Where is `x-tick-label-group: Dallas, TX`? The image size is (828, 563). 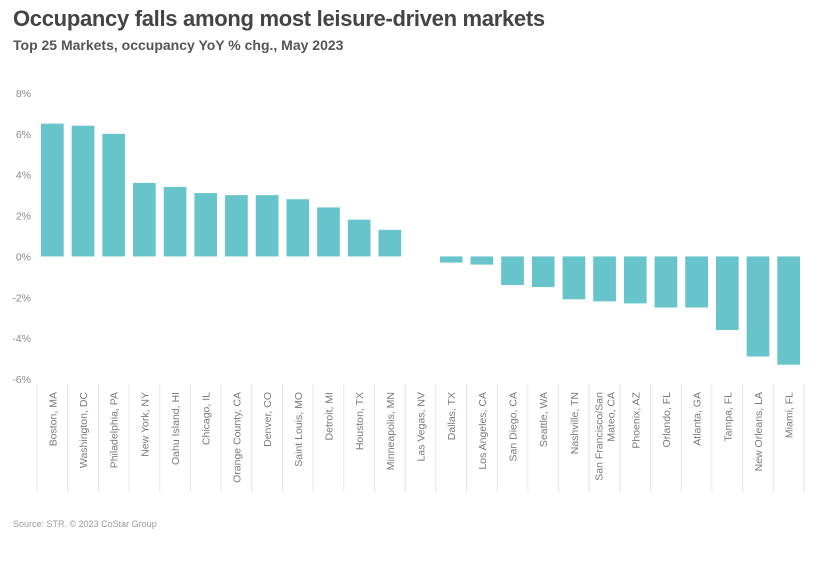
x-tick-label-group: Dallas, TX is located at coordinates (452, 416).